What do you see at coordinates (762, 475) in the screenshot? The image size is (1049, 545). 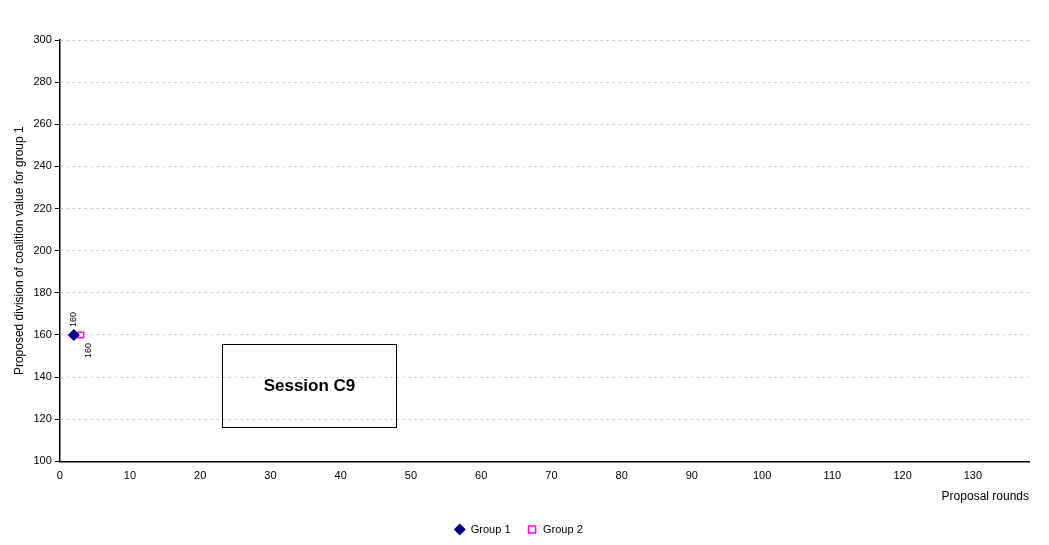 I see `x-tick-label: 100` at bounding box center [762, 475].